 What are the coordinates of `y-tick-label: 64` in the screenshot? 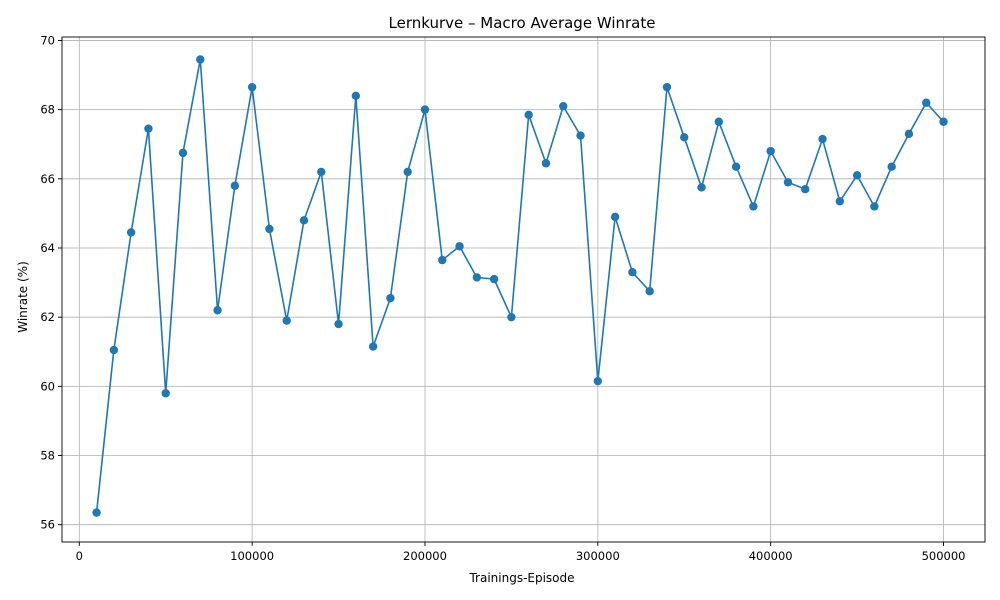 It's located at (47, 248).